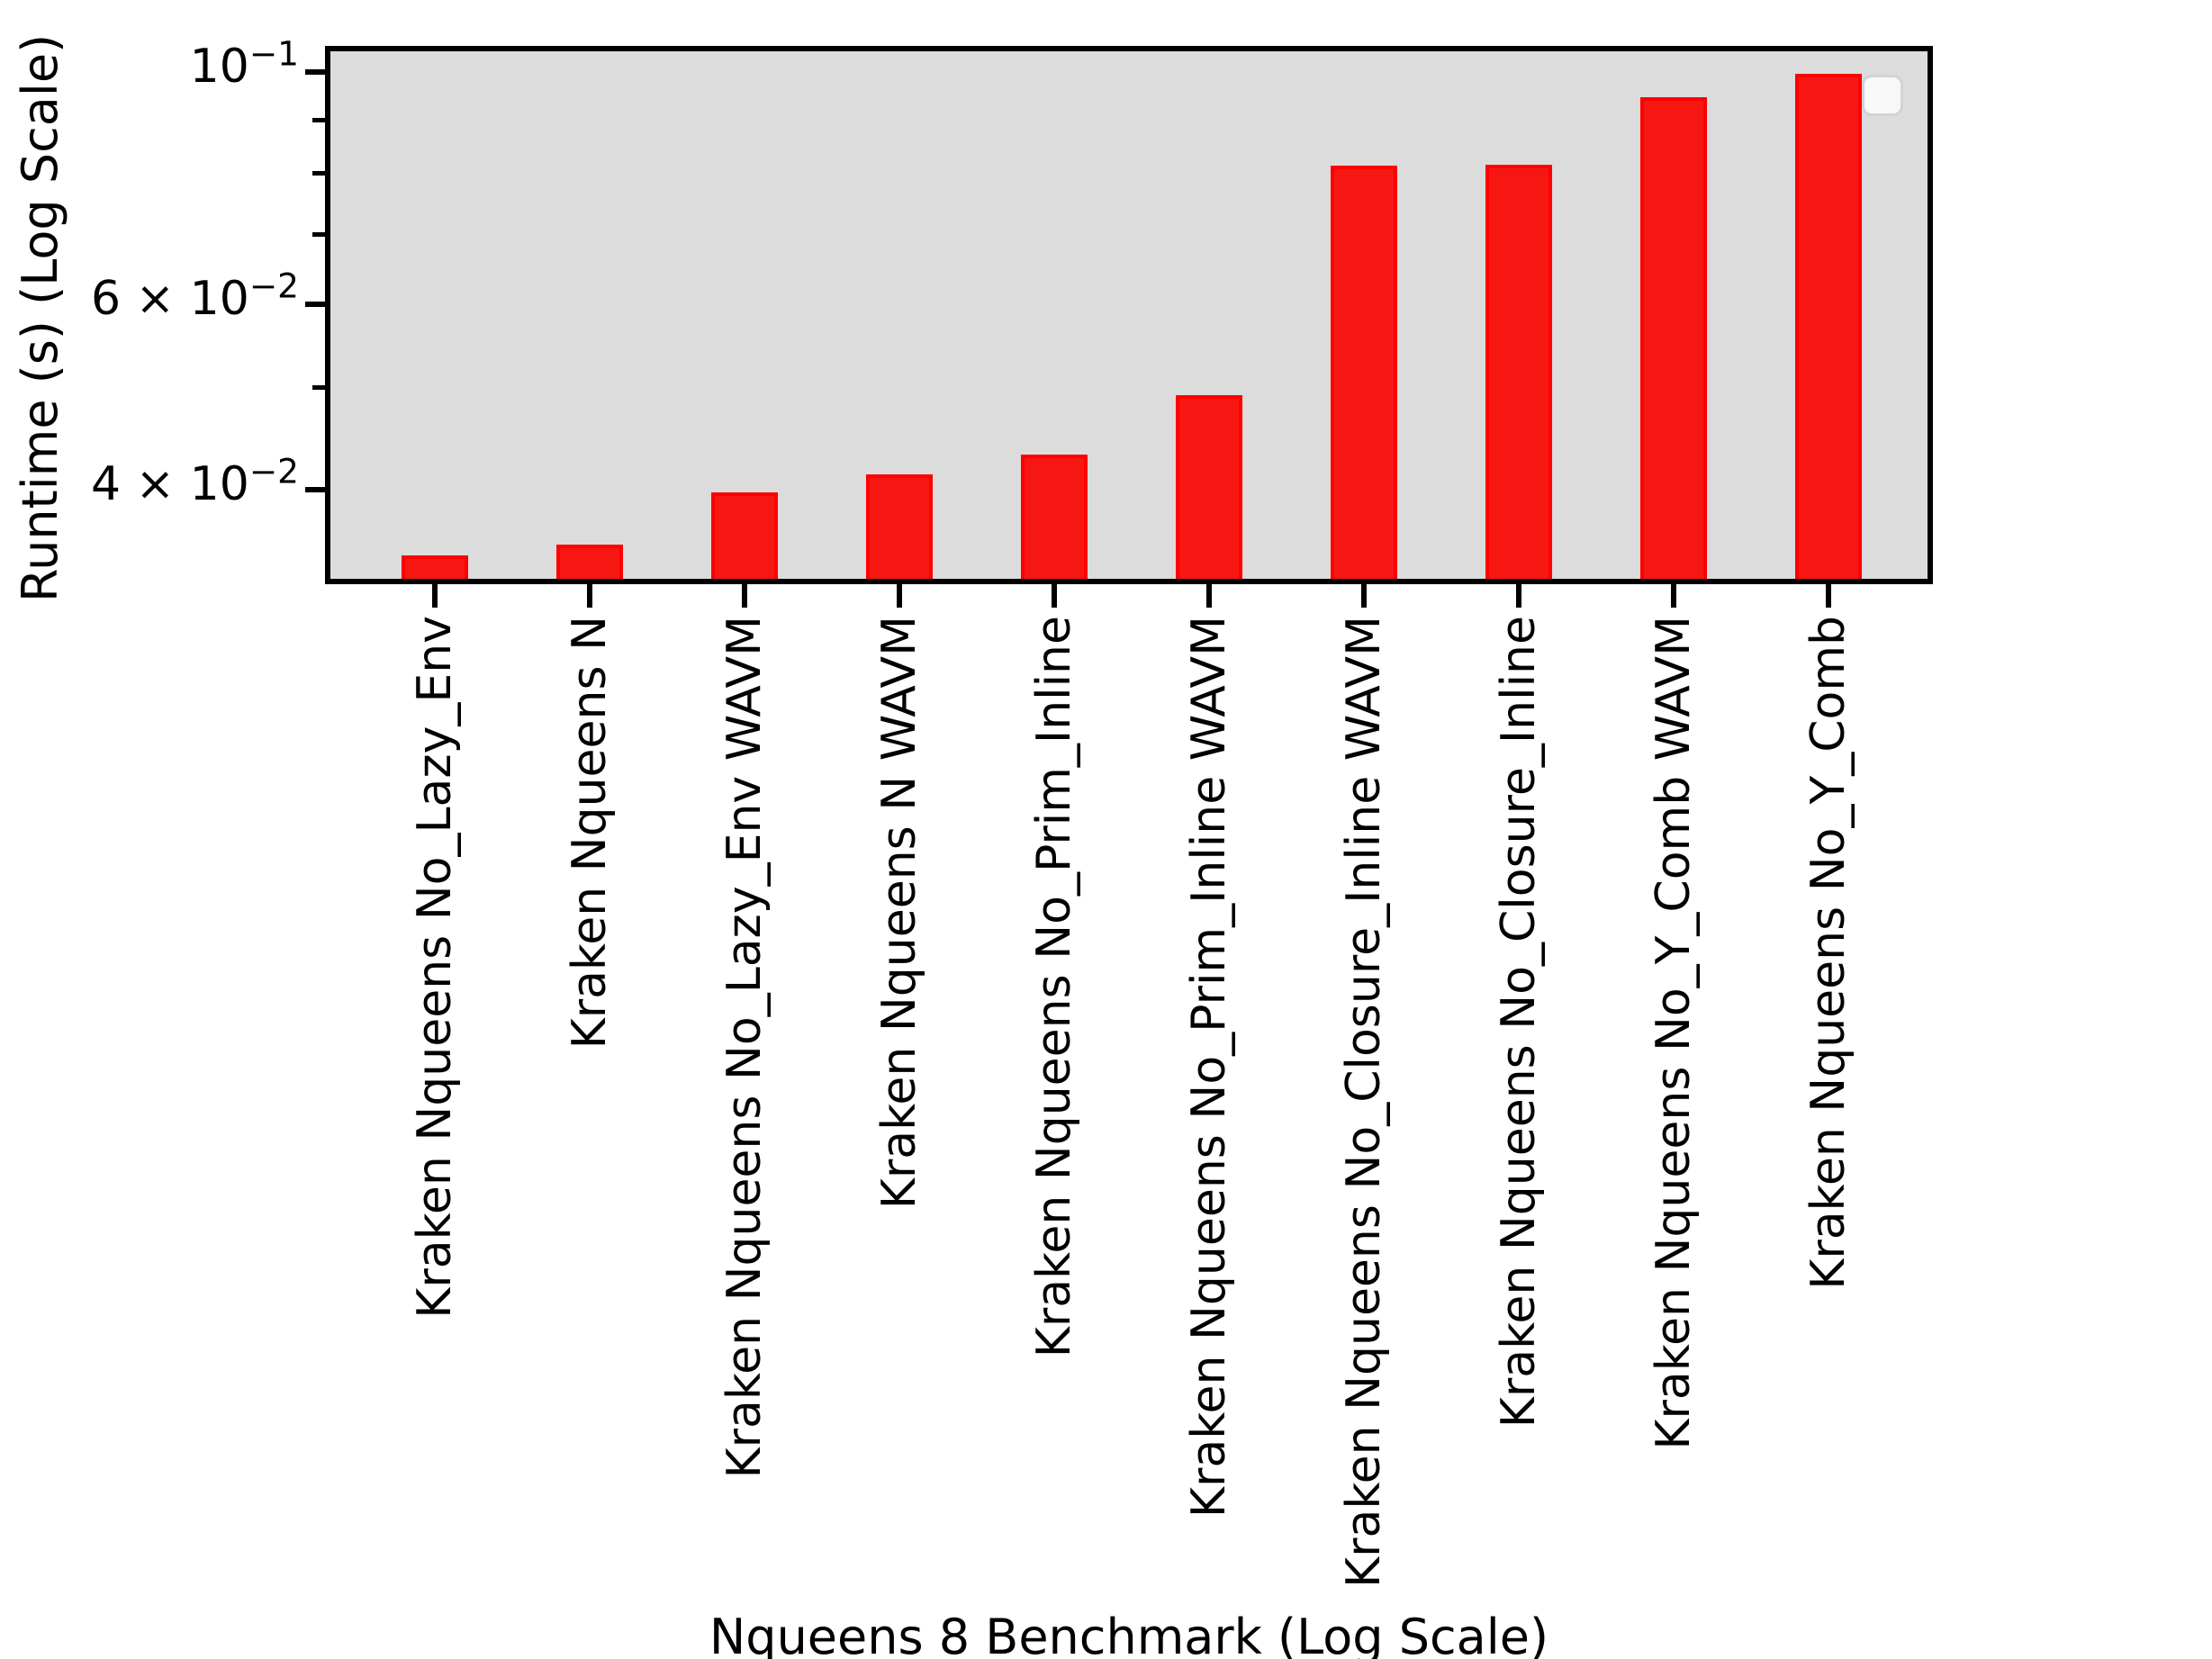 This screenshot has height=1659, width=2212. What do you see at coordinates (244, 63) in the screenshot?
I see `y-tick-label: 10−1` at bounding box center [244, 63].